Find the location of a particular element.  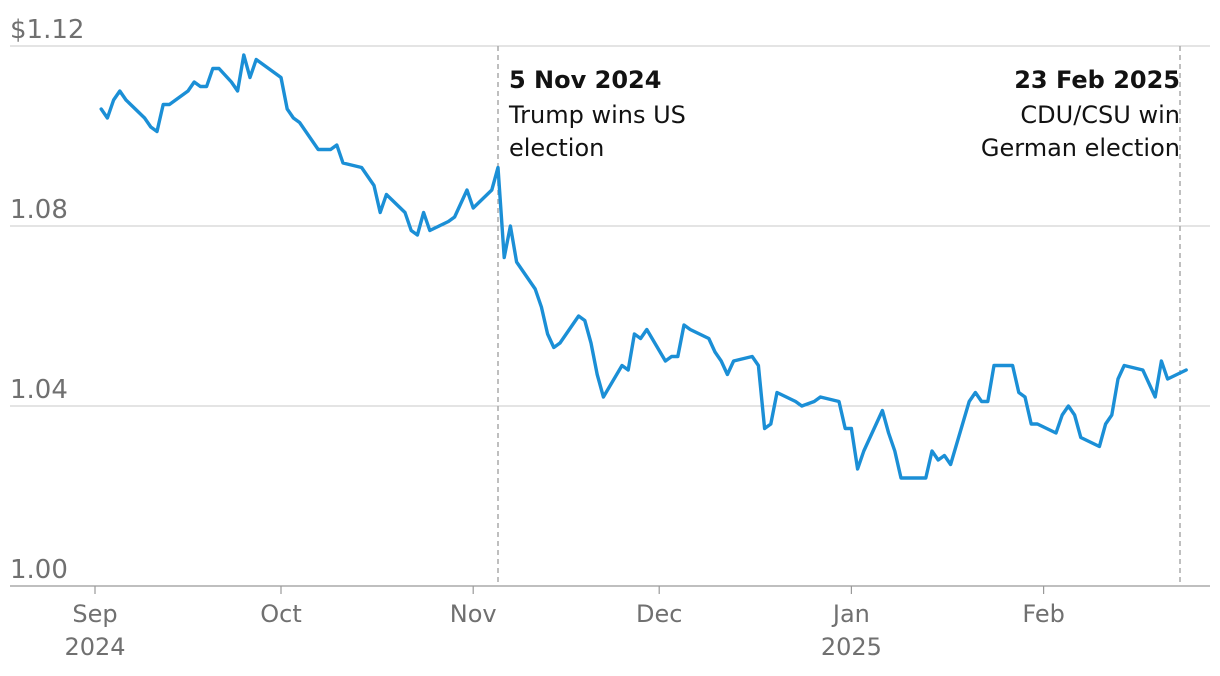

x-tick-label: Dec is located at coordinates (659, 614).